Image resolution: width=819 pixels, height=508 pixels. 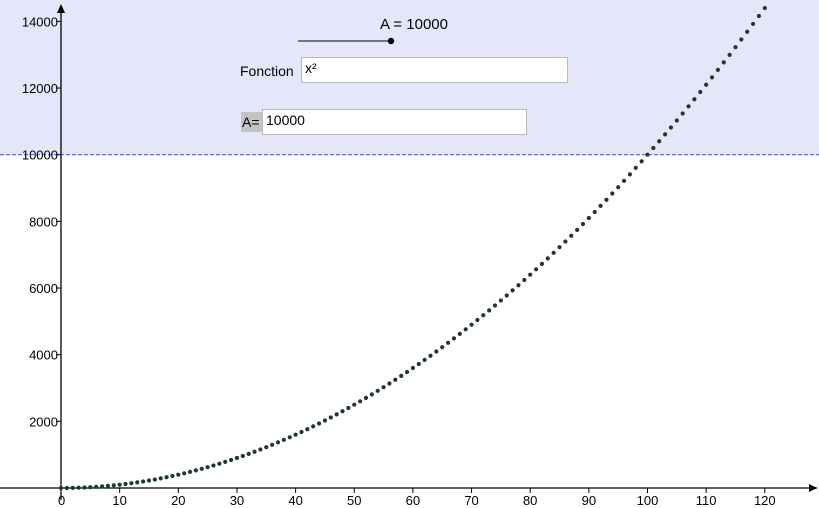 What do you see at coordinates (119, 500) in the screenshot?
I see `x-tick-label: 10` at bounding box center [119, 500].